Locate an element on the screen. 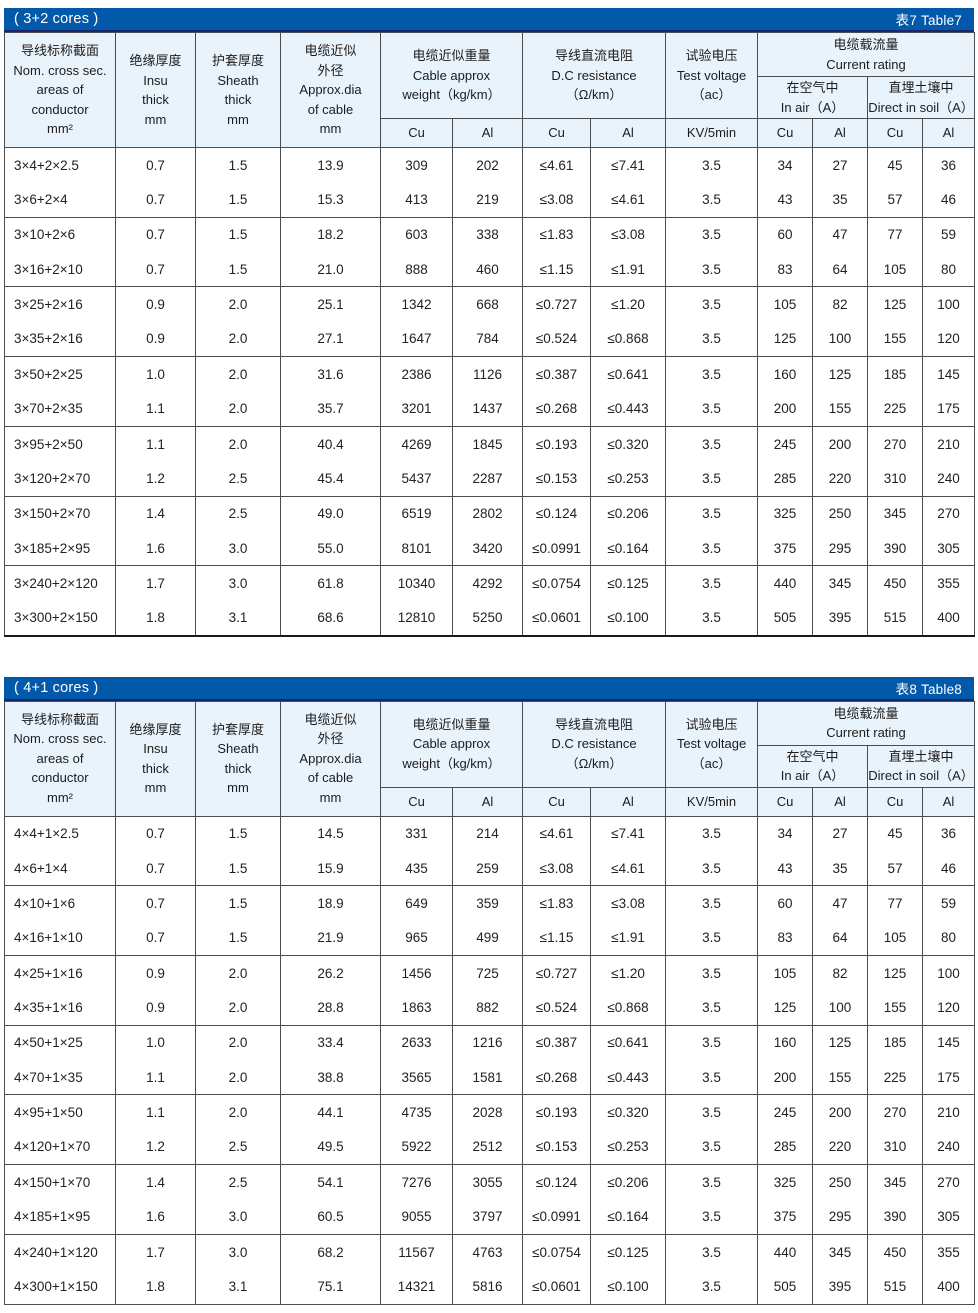  value-cell: 0.9 is located at coordinates (155, 339).